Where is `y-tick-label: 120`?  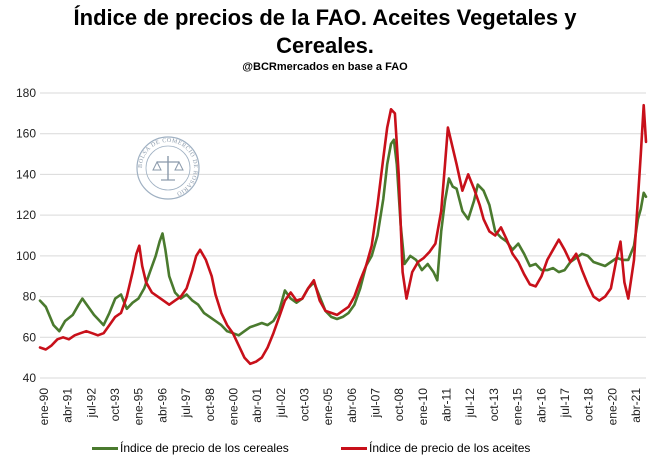 y-tick-label: 120 is located at coordinates (26, 215).